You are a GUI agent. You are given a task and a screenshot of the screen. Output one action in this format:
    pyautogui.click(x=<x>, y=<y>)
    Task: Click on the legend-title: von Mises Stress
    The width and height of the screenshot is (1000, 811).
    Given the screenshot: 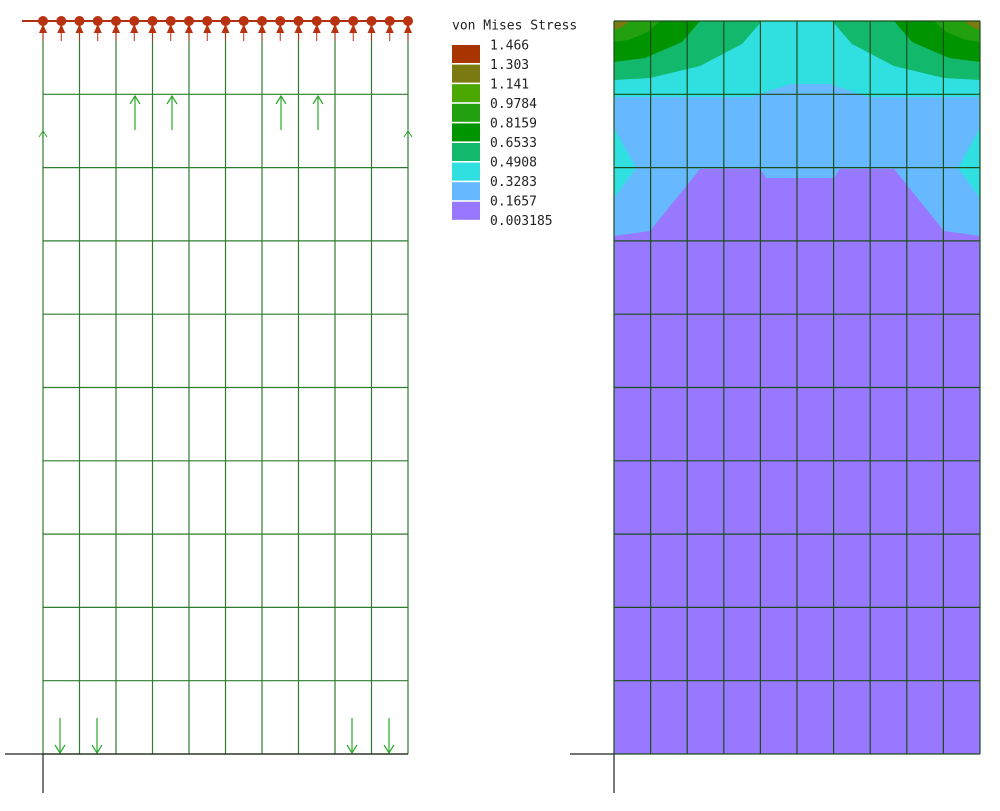 What is the action you would take?
    pyautogui.click(x=514, y=26)
    